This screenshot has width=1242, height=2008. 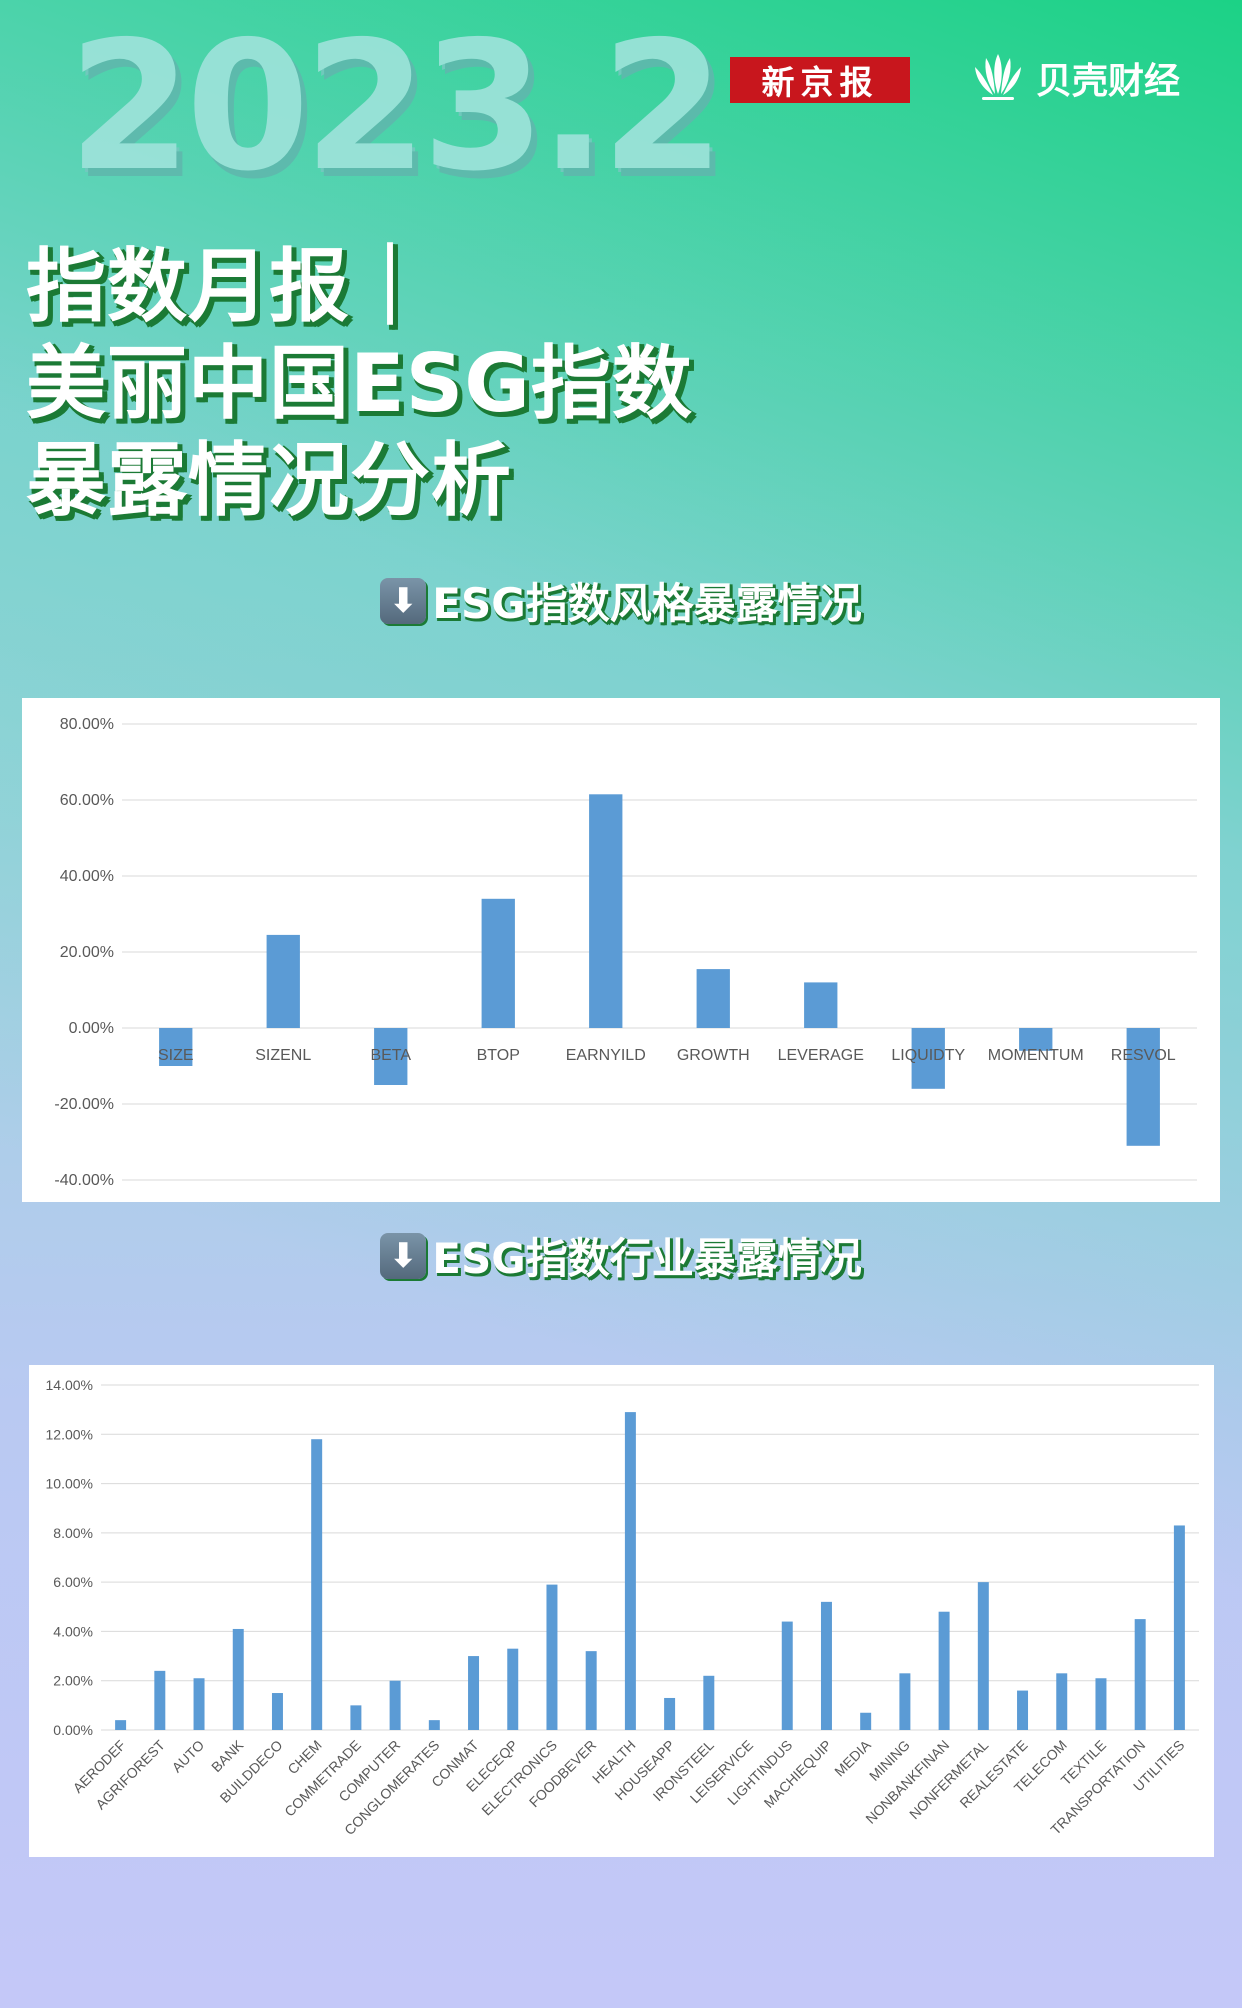 What do you see at coordinates (73, 1582) in the screenshot?
I see `y-tick-label: 6.00%` at bounding box center [73, 1582].